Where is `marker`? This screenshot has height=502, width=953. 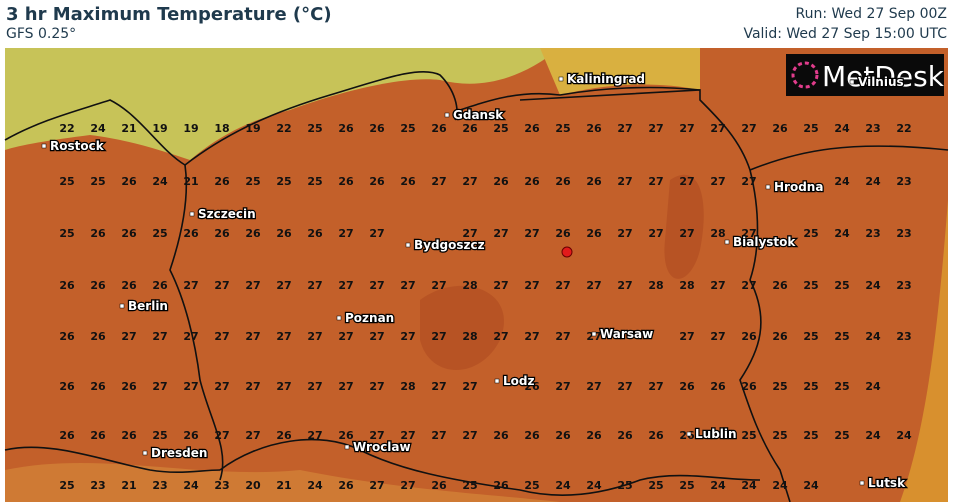 marker is located at coordinates (567, 252).